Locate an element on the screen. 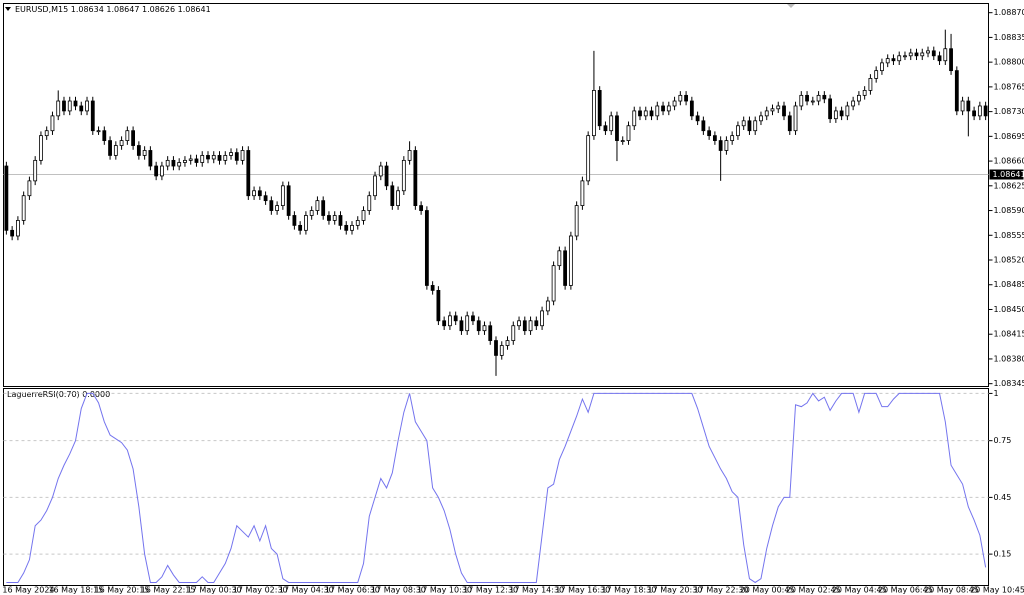 Image resolution: width=1024 pixels, height=595 pixels. menu-arrow is located at coordinates (8, 9).